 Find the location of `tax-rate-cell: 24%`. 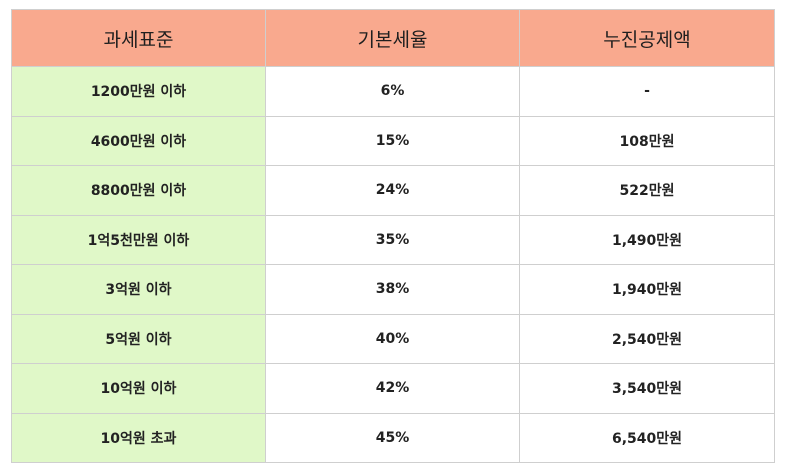

tax-rate-cell: 24% is located at coordinates (392, 190).